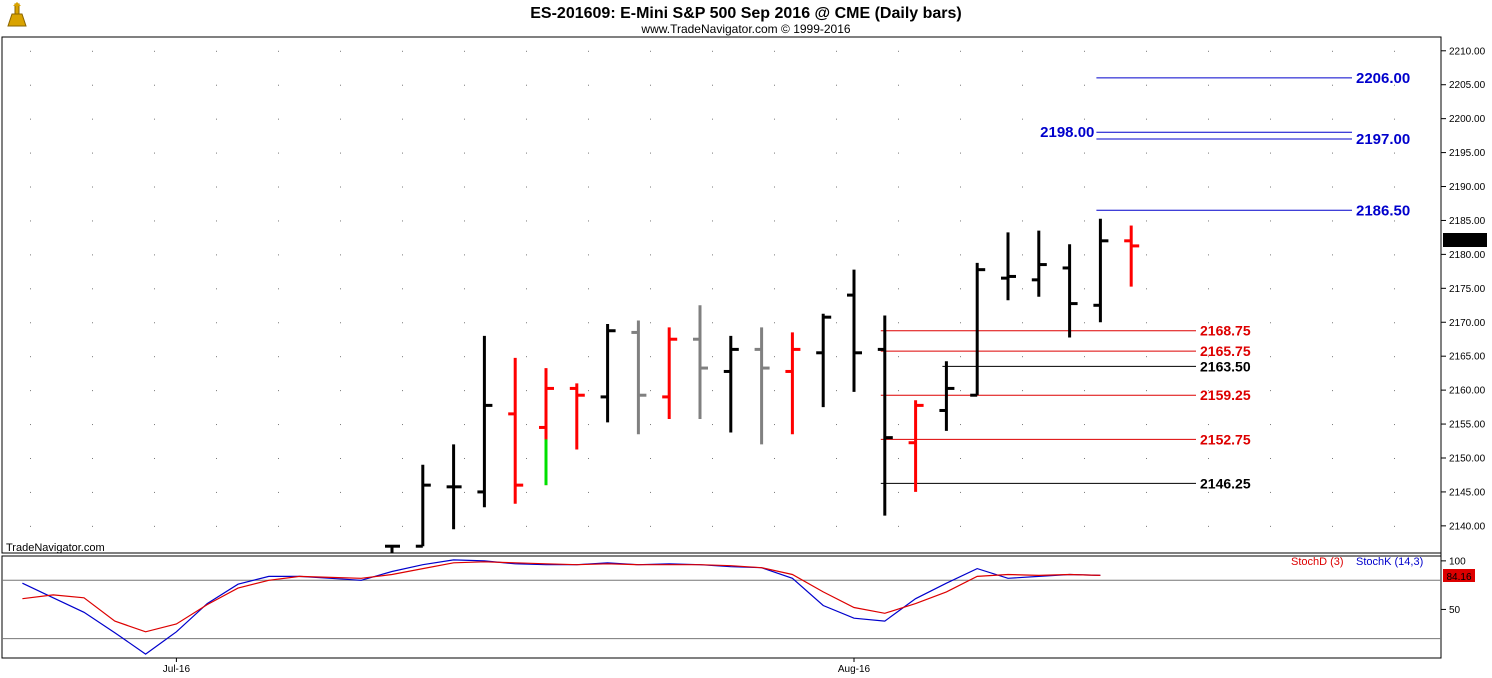 This screenshot has height=678, width=1492. What do you see at coordinates (1225, 439) in the screenshot?
I see `level-label: 2152.75` at bounding box center [1225, 439].